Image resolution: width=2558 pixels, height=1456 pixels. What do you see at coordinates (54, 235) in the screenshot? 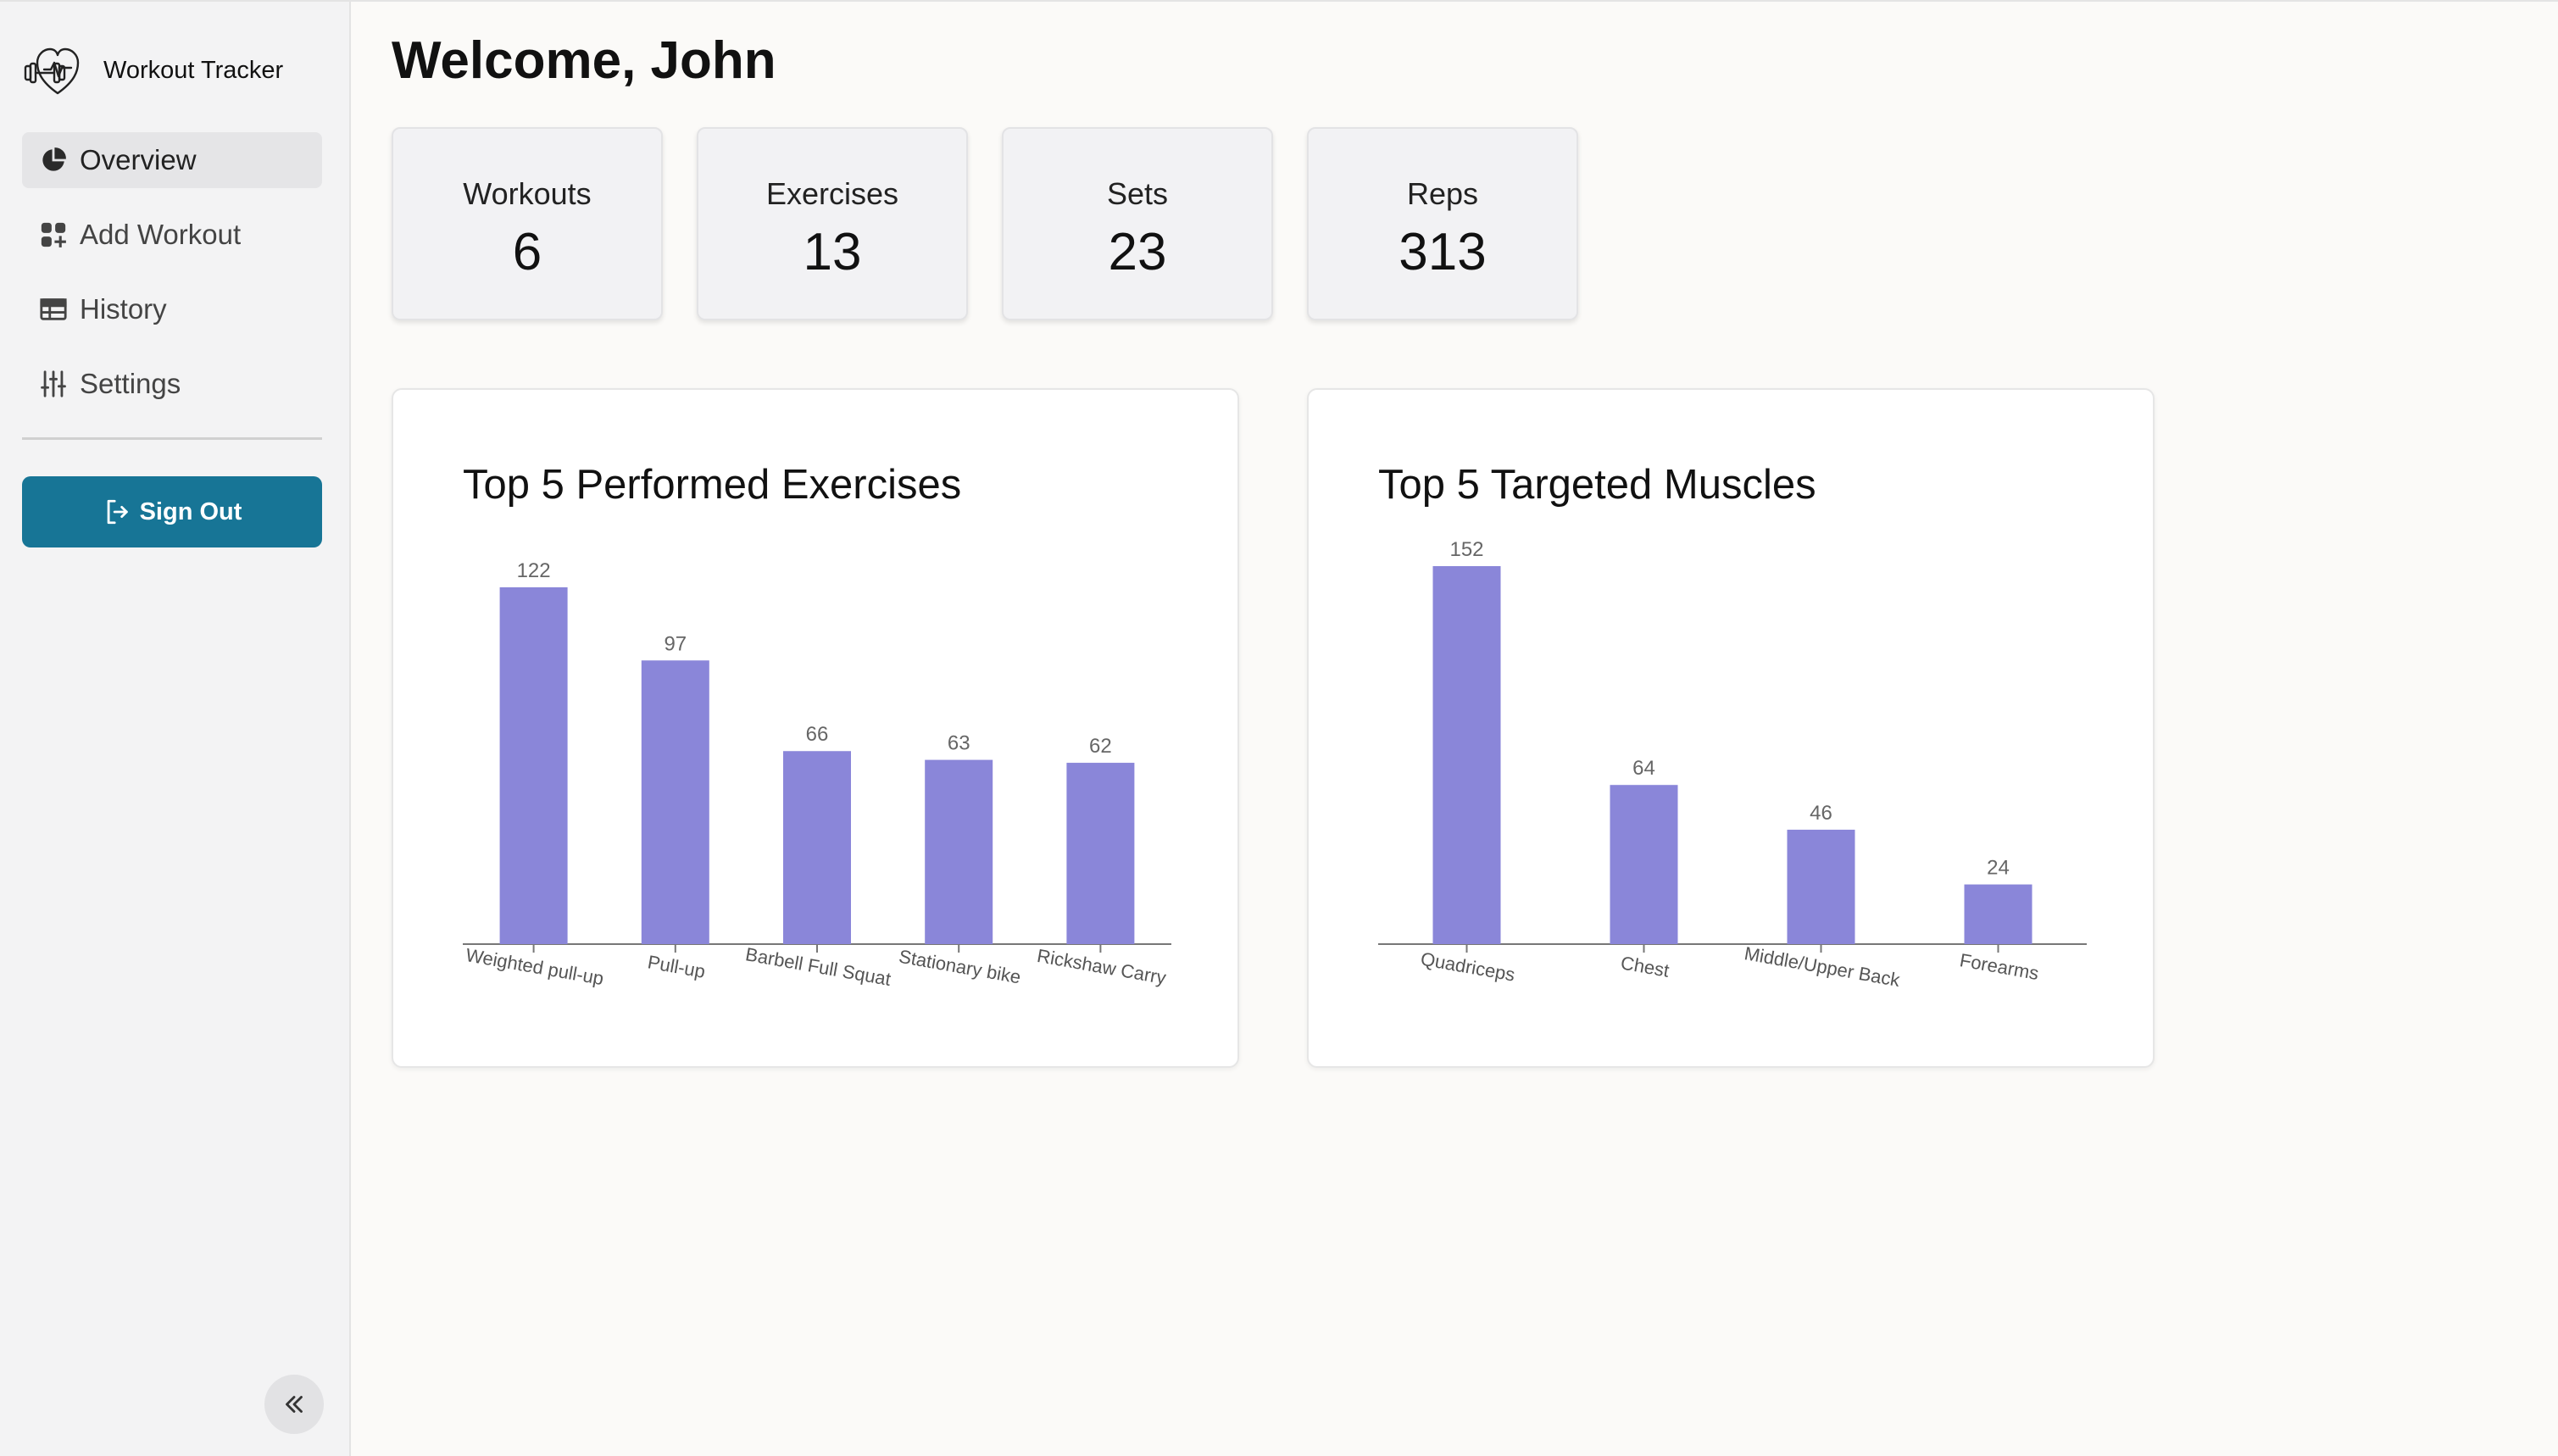
I see `grid-plus-icon` at bounding box center [54, 235].